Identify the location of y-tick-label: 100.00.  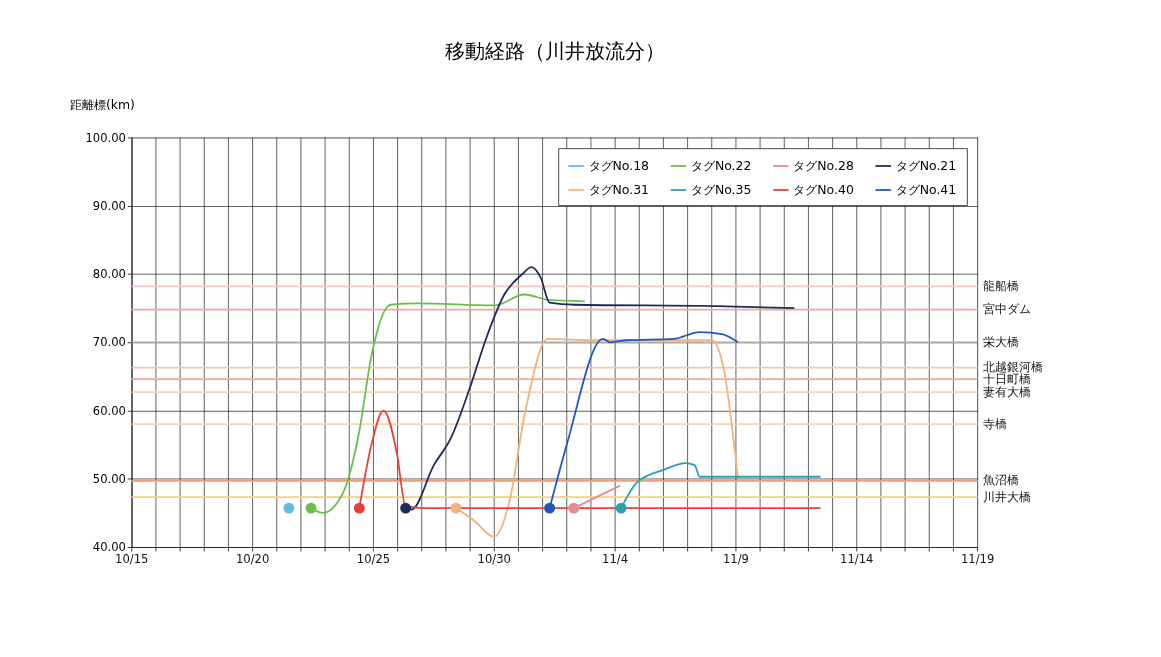
(105, 137).